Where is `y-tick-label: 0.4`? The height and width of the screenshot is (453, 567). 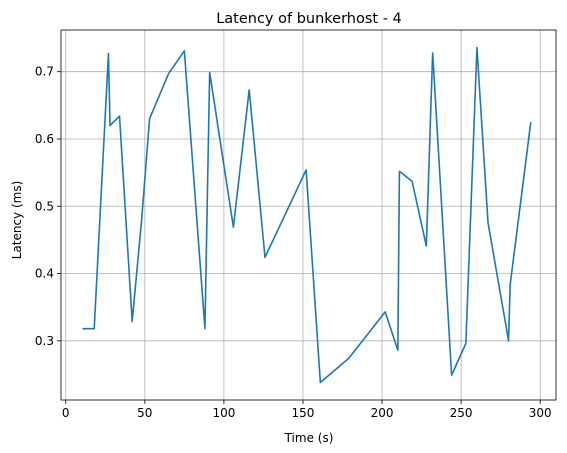 y-tick-label: 0.4 is located at coordinates (44, 274).